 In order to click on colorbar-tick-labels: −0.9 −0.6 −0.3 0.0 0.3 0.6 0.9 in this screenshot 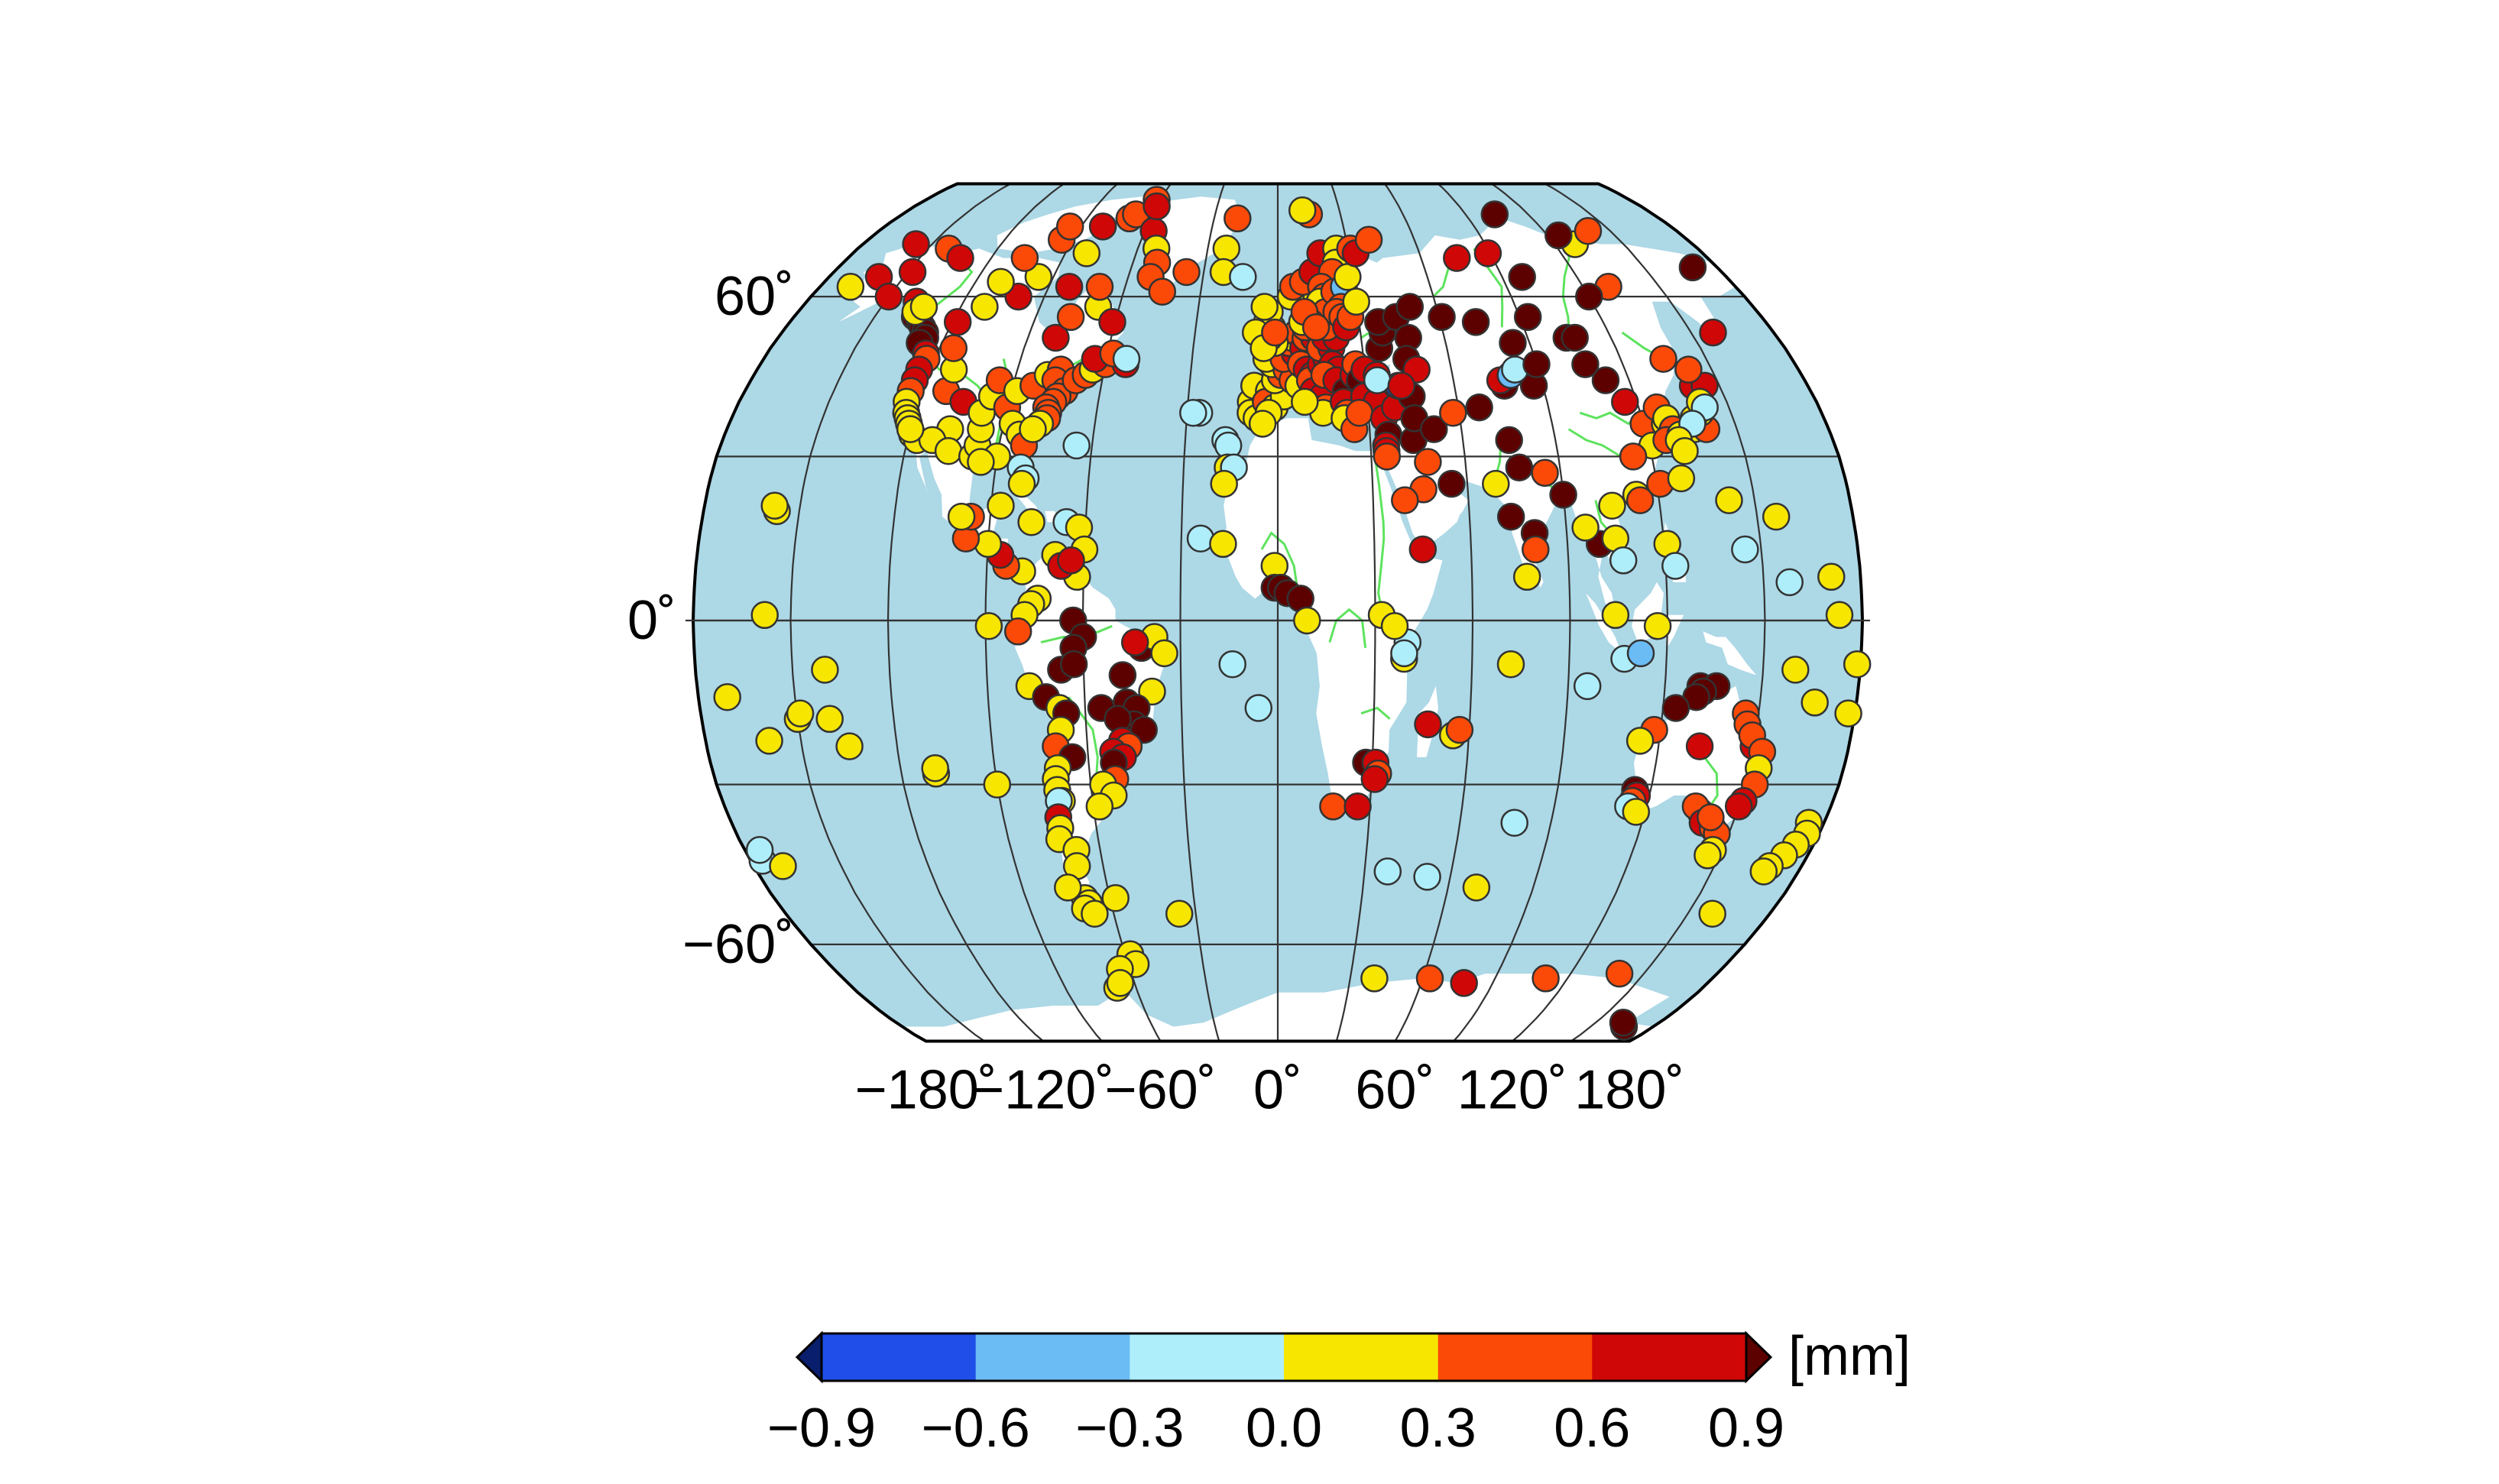, I will do `click(1275, 1429)`.